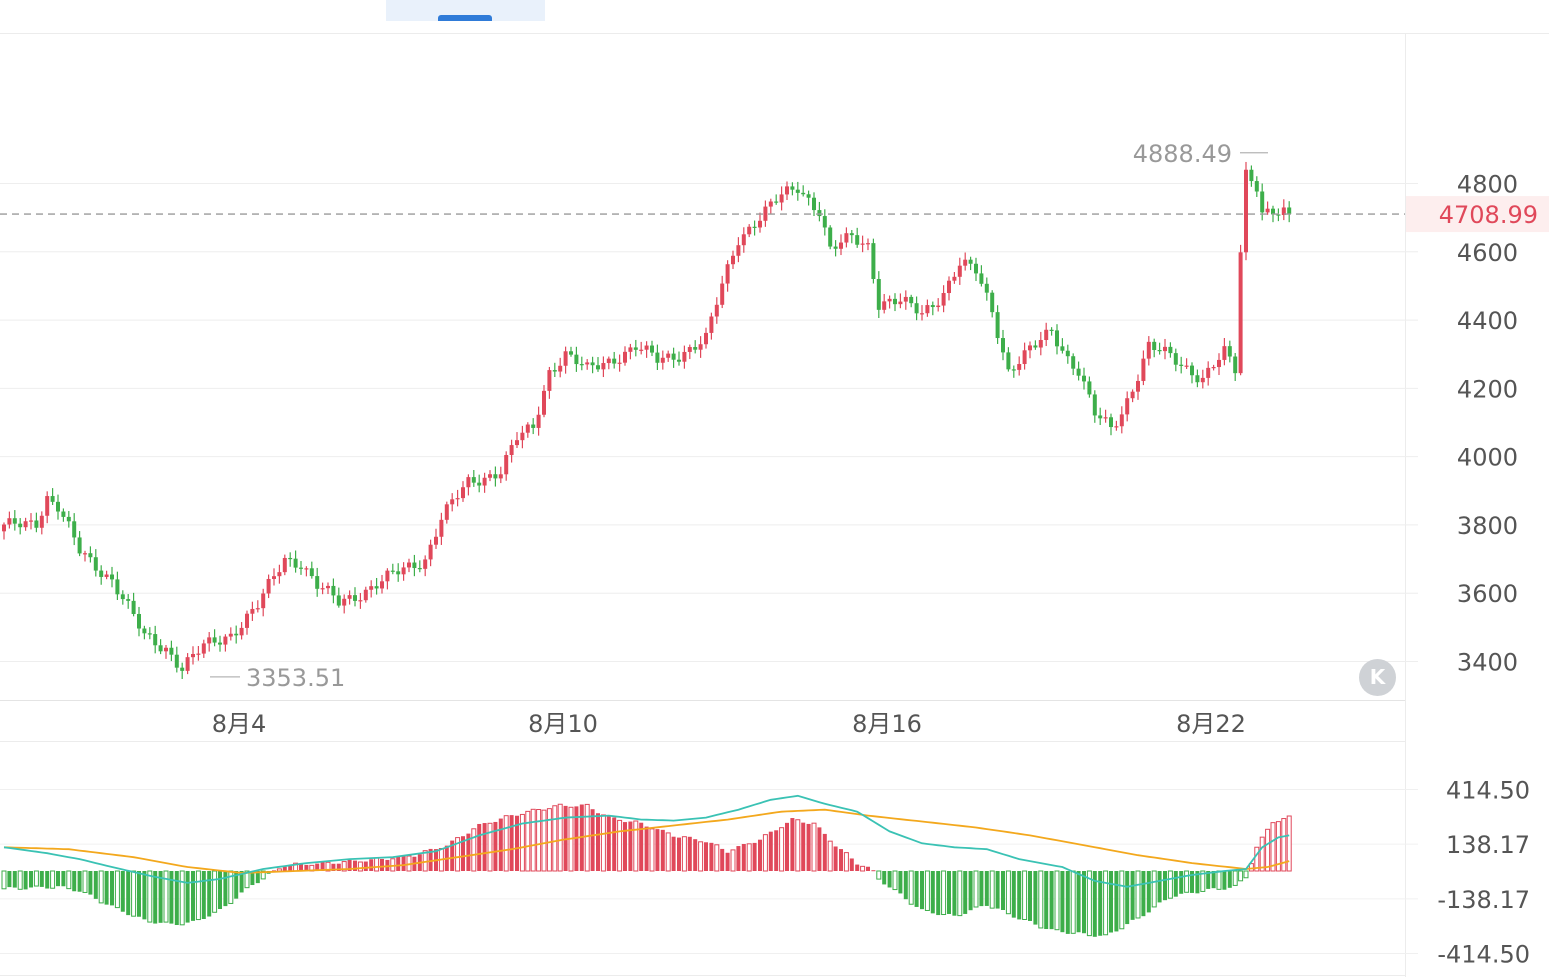  I want to click on x-tick-label: 8月22, so click(1211, 724).